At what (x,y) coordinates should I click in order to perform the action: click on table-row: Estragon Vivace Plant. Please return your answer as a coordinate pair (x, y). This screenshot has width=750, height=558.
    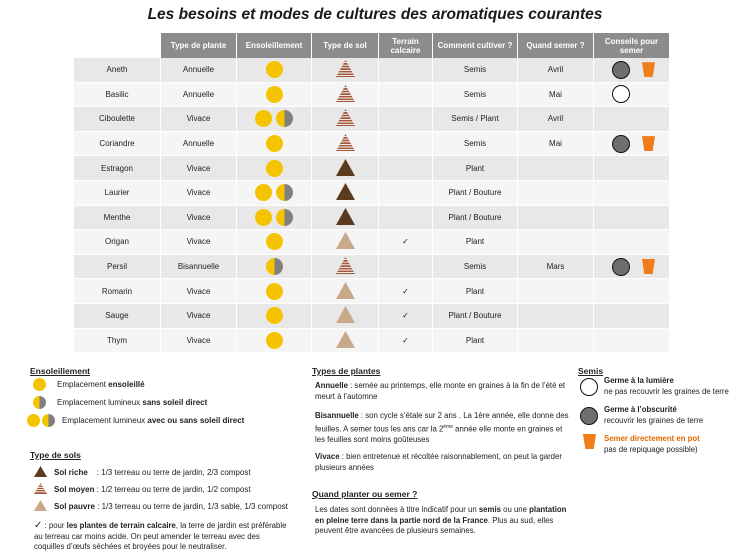
    Looking at the image, I should click on (372, 168).